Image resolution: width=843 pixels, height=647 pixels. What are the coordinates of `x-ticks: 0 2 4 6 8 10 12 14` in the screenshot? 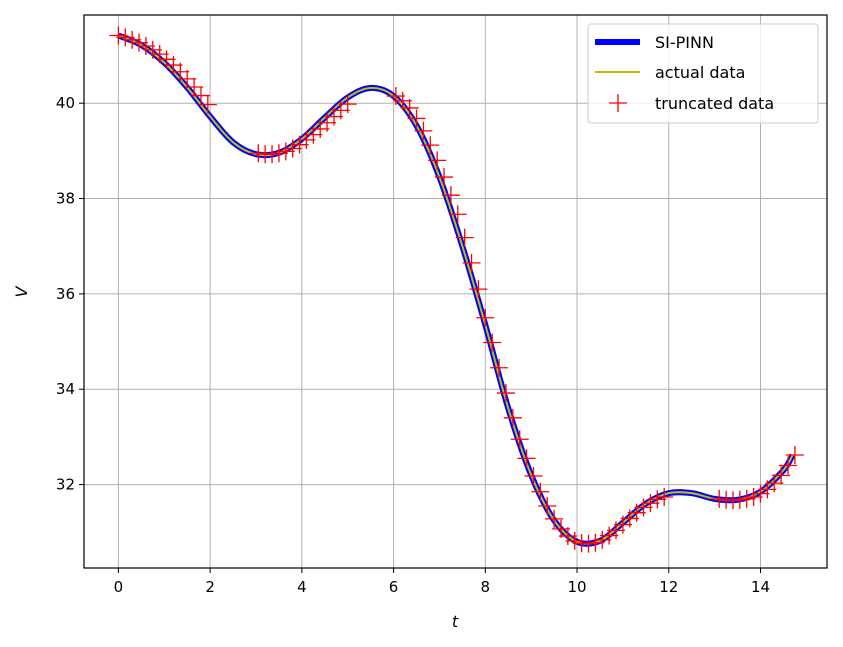 It's located at (442, 582).